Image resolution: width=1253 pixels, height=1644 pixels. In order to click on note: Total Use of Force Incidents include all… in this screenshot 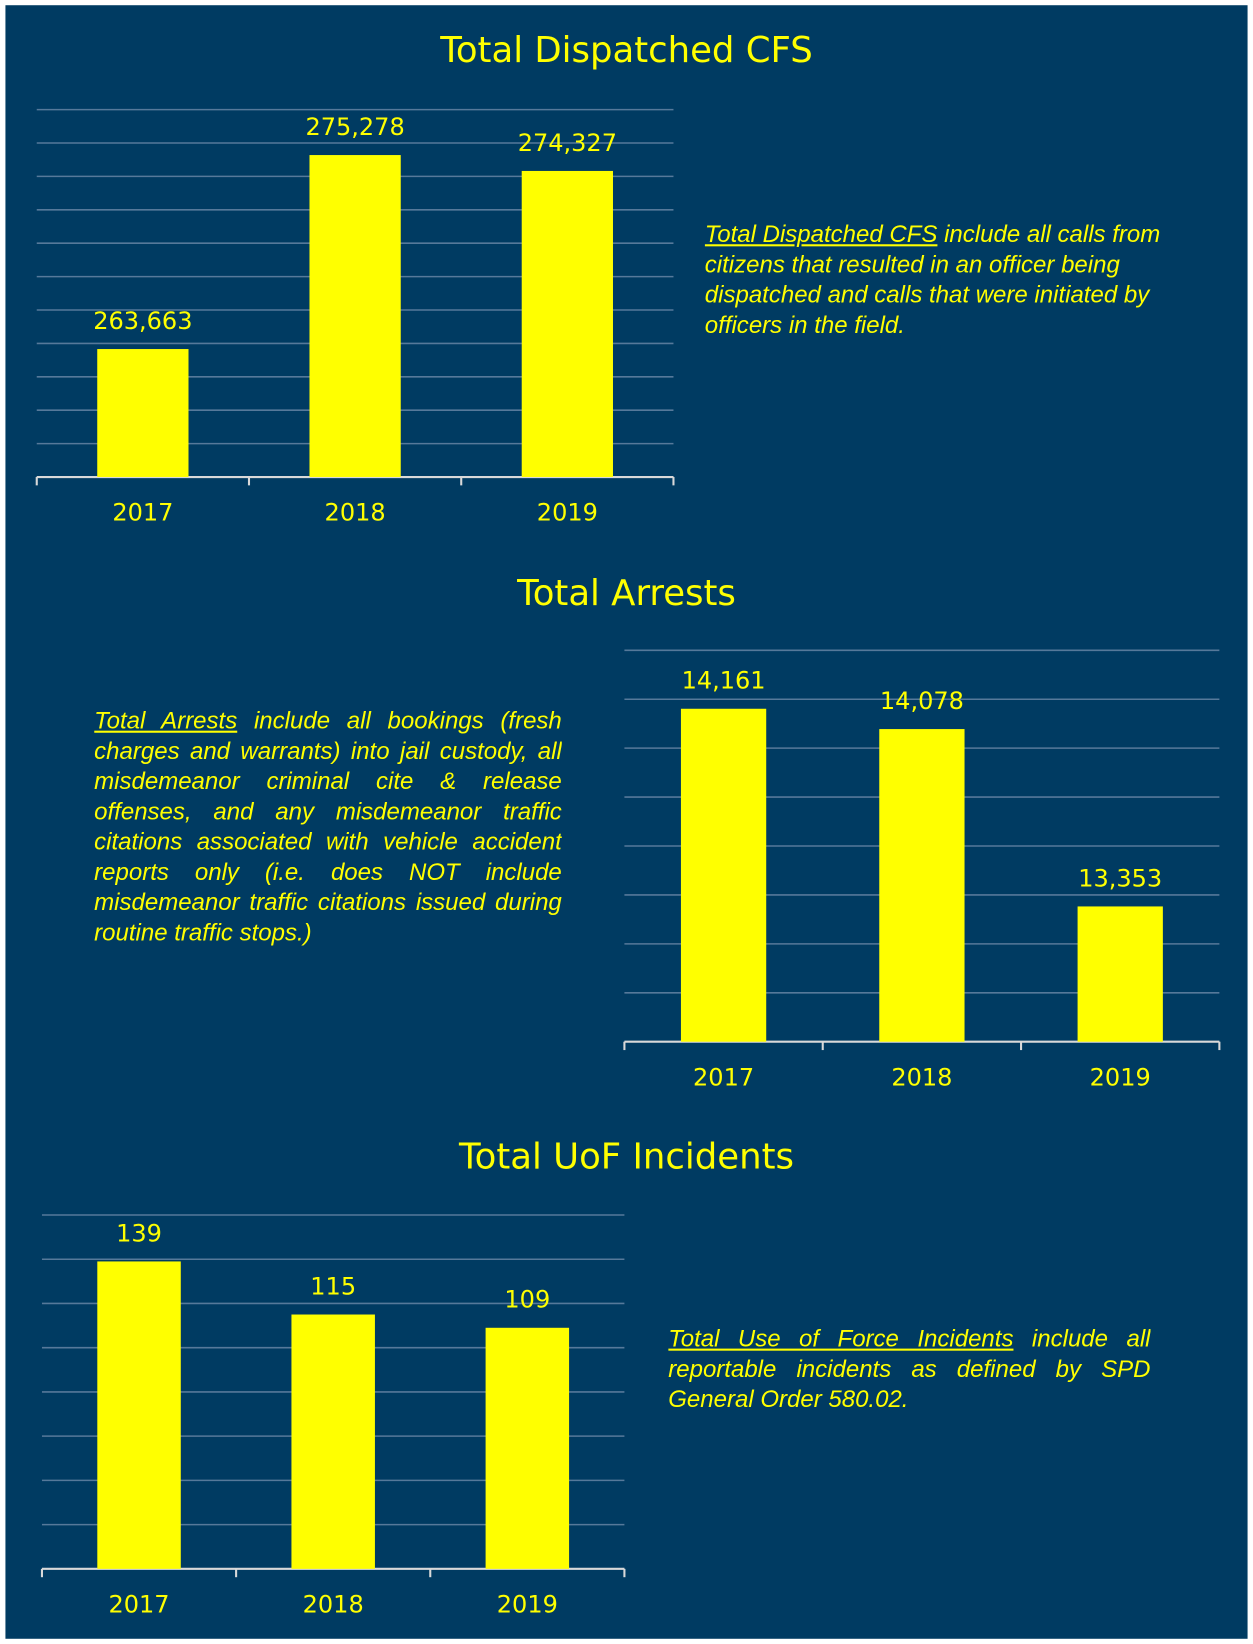, I will do `click(909, 1369)`.